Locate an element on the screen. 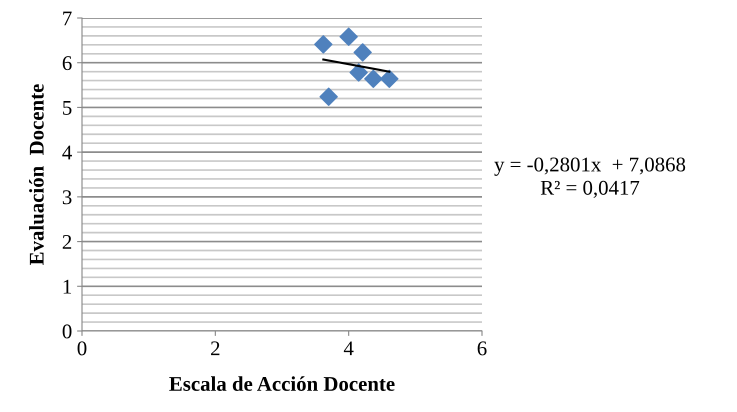 This screenshot has height=412, width=737. y-axis-title: Evaluación Docente is located at coordinates (36, 174).